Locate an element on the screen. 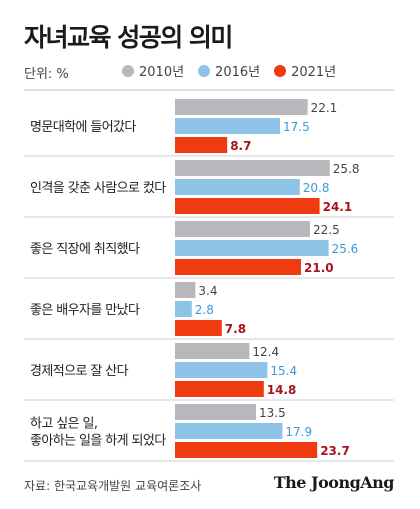  legend-swatch-2016 is located at coordinates (204, 70).